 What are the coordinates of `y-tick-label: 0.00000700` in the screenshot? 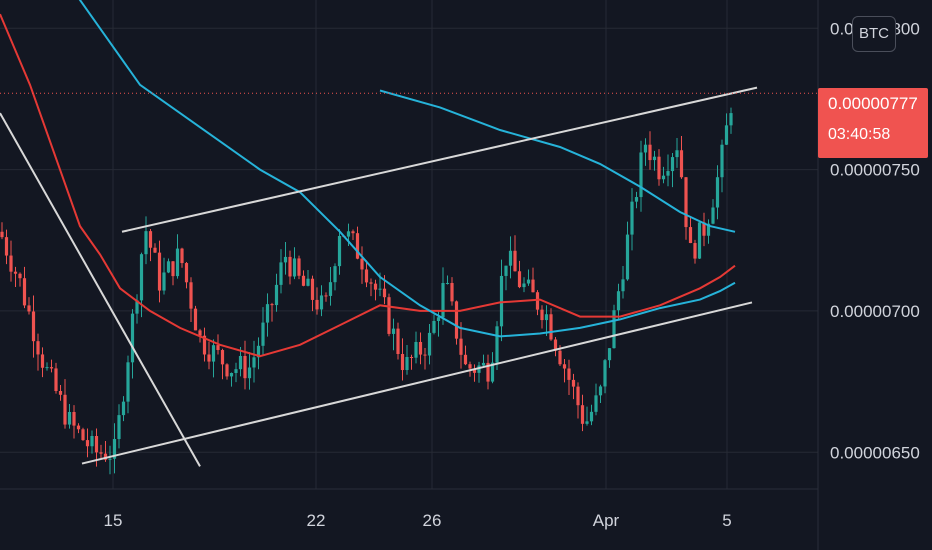 It's located at (875, 311).